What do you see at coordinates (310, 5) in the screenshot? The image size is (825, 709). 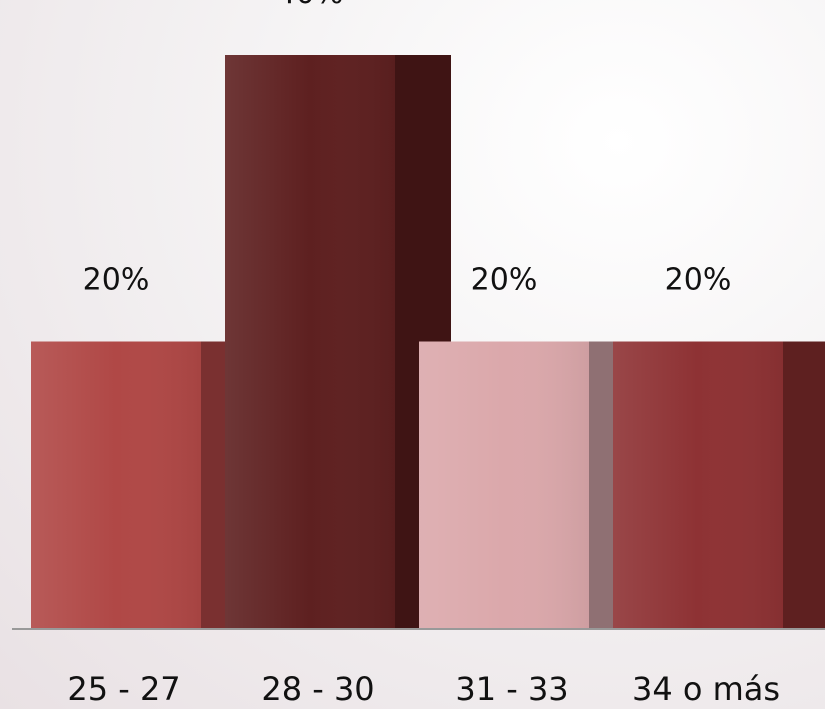 I see `data-label: 40%` at bounding box center [310, 5].